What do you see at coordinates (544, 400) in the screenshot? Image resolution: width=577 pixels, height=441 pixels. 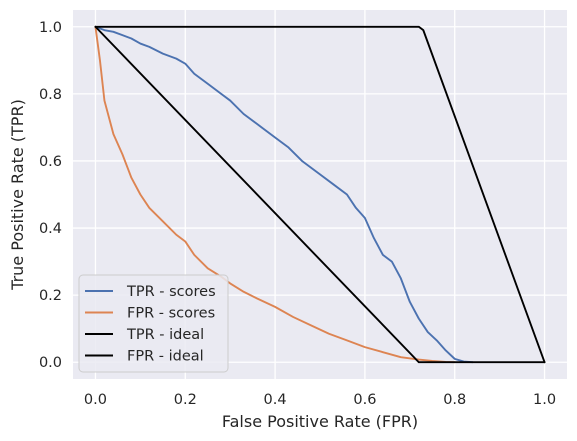 I see `x-tick-label: 1.0` at bounding box center [544, 400].